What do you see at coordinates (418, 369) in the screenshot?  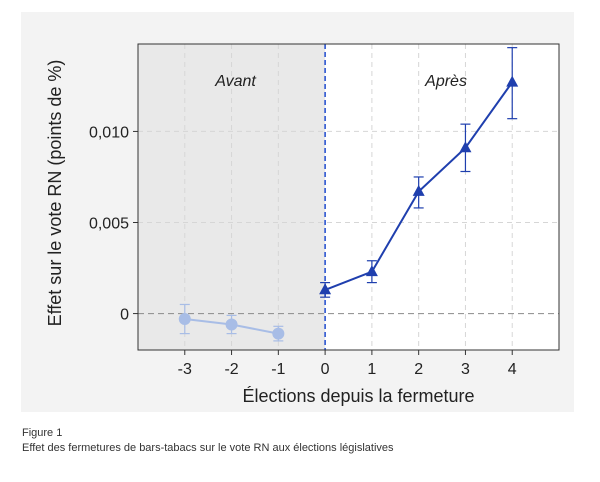 I see `x-tick-label-5: 2` at bounding box center [418, 369].